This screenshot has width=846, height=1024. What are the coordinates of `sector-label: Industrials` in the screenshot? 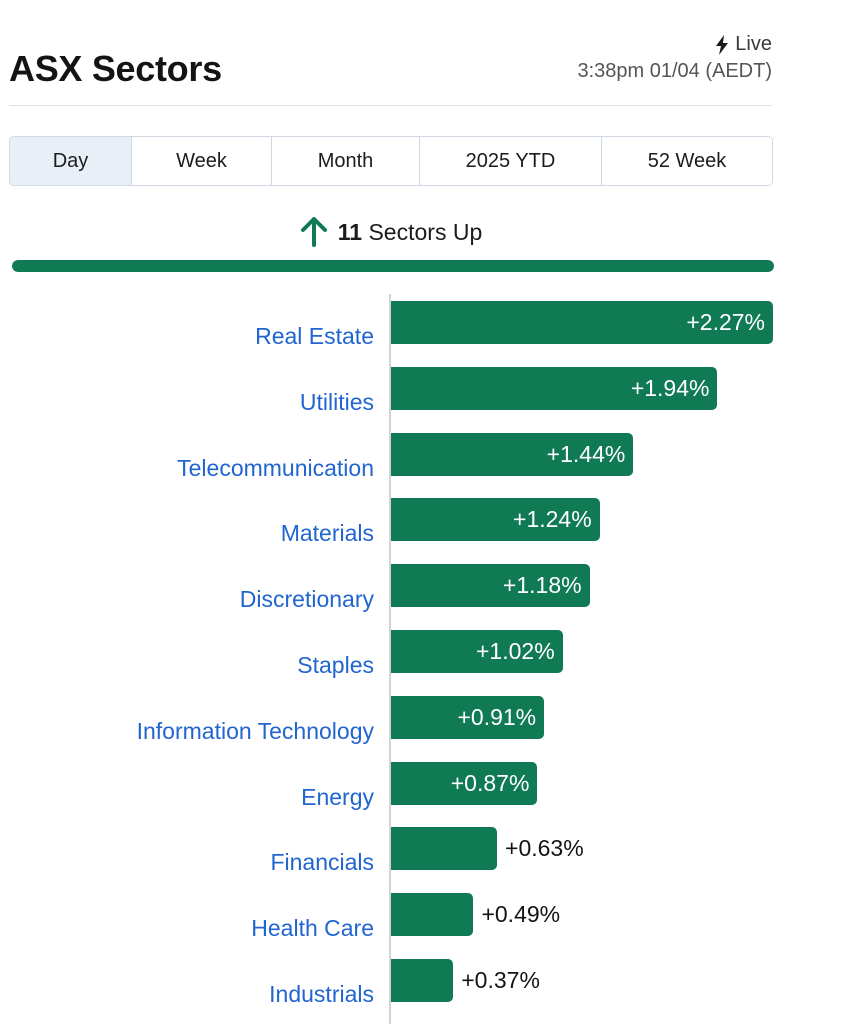 It's located at (321, 994).